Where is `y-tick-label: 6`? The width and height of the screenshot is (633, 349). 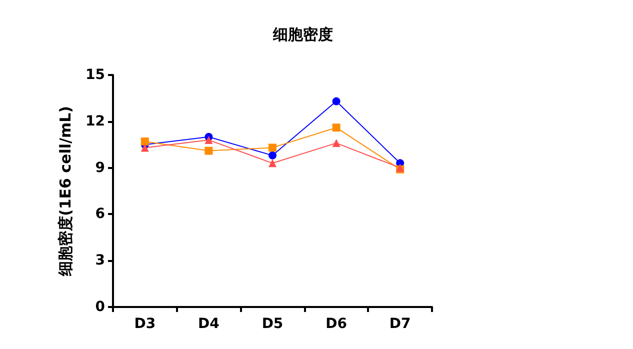 y-tick-label: 6 is located at coordinates (100, 214).